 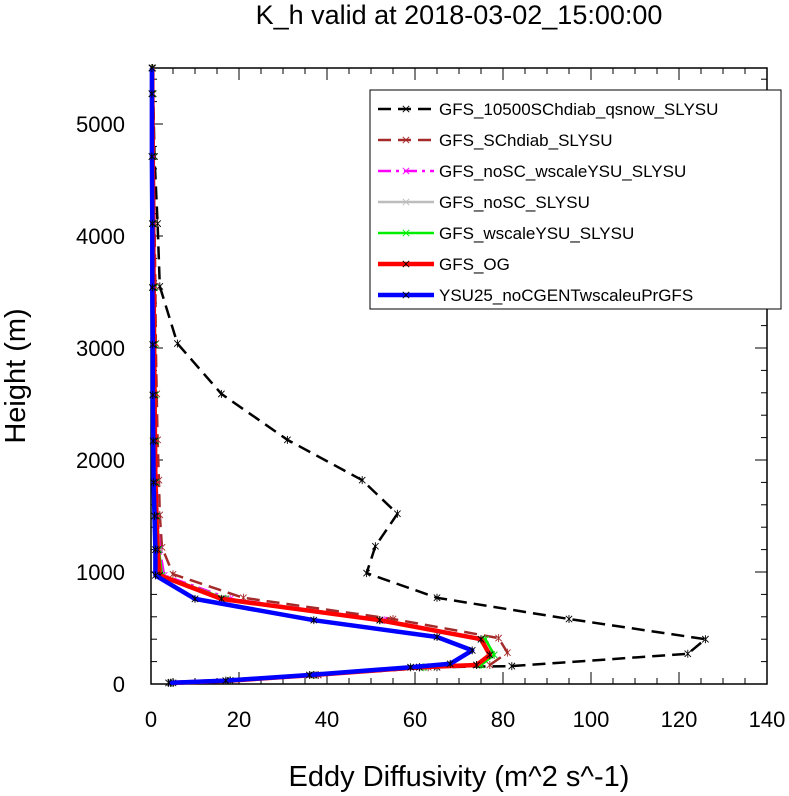 What do you see at coordinates (16, 375) in the screenshot?
I see `y-axis-title: Height (m)` at bounding box center [16, 375].